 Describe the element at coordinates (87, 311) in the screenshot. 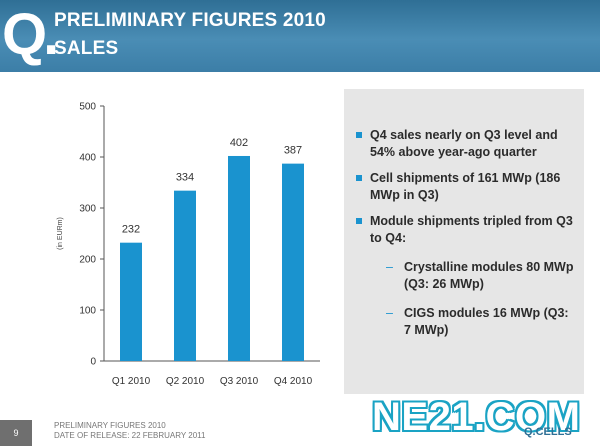

I see `y-tick-label: 100` at that location.